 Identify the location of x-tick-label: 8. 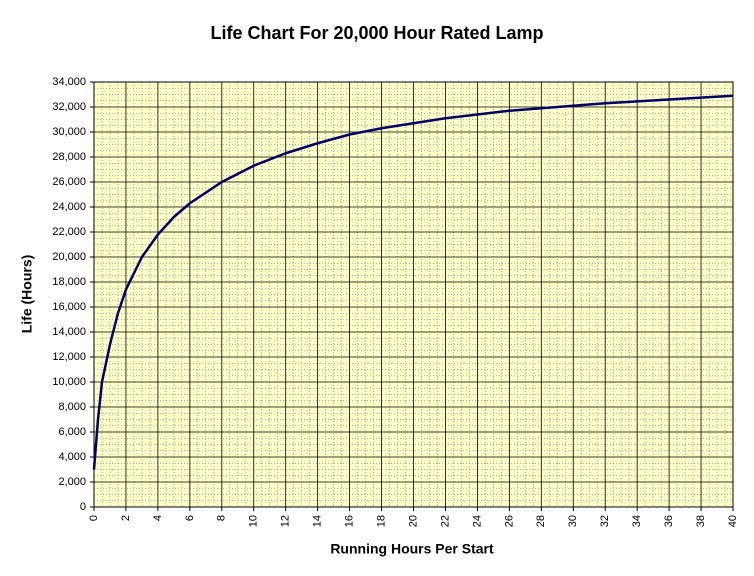
(222, 518).